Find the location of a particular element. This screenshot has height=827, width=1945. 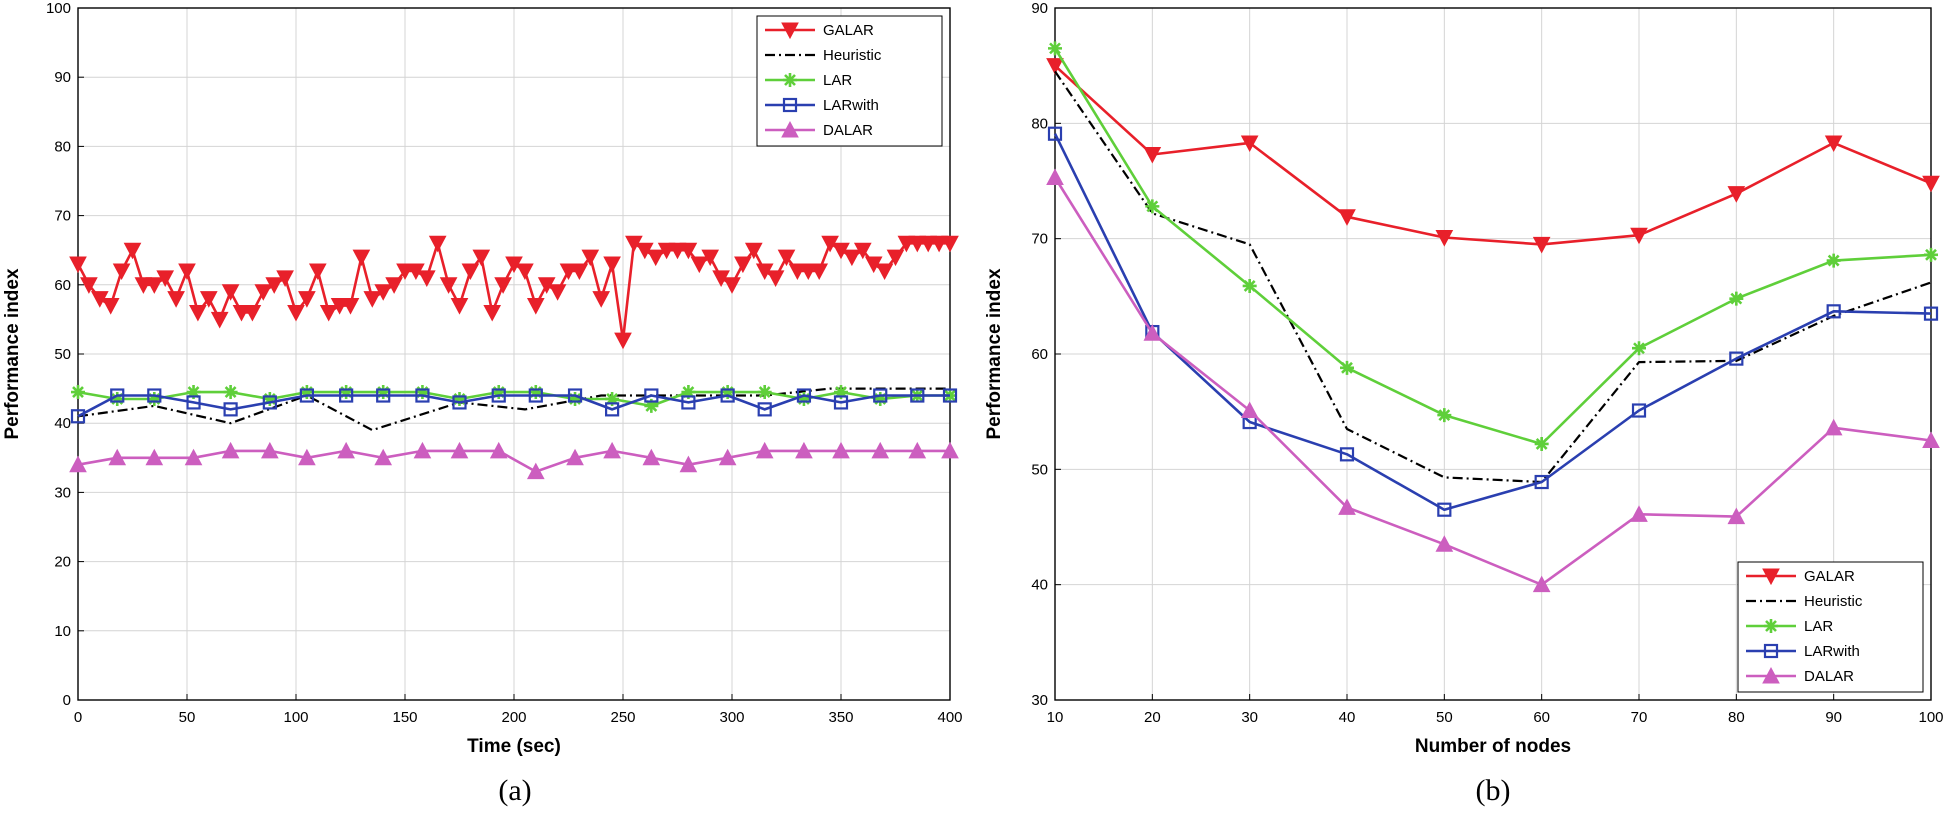

legend-item: GALAR is located at coordinates (1800, 577).